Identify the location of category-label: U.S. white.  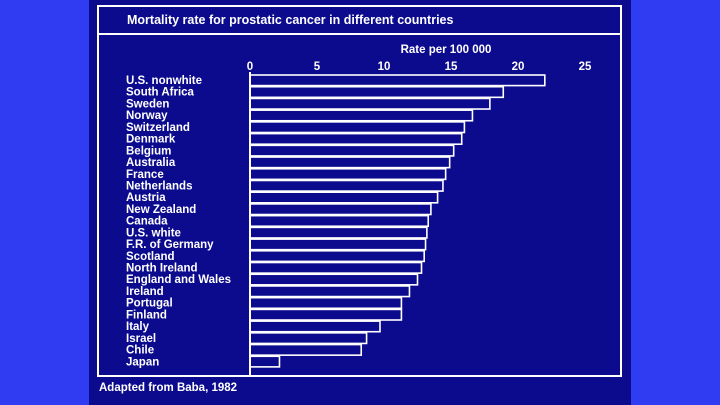
(153, 233).